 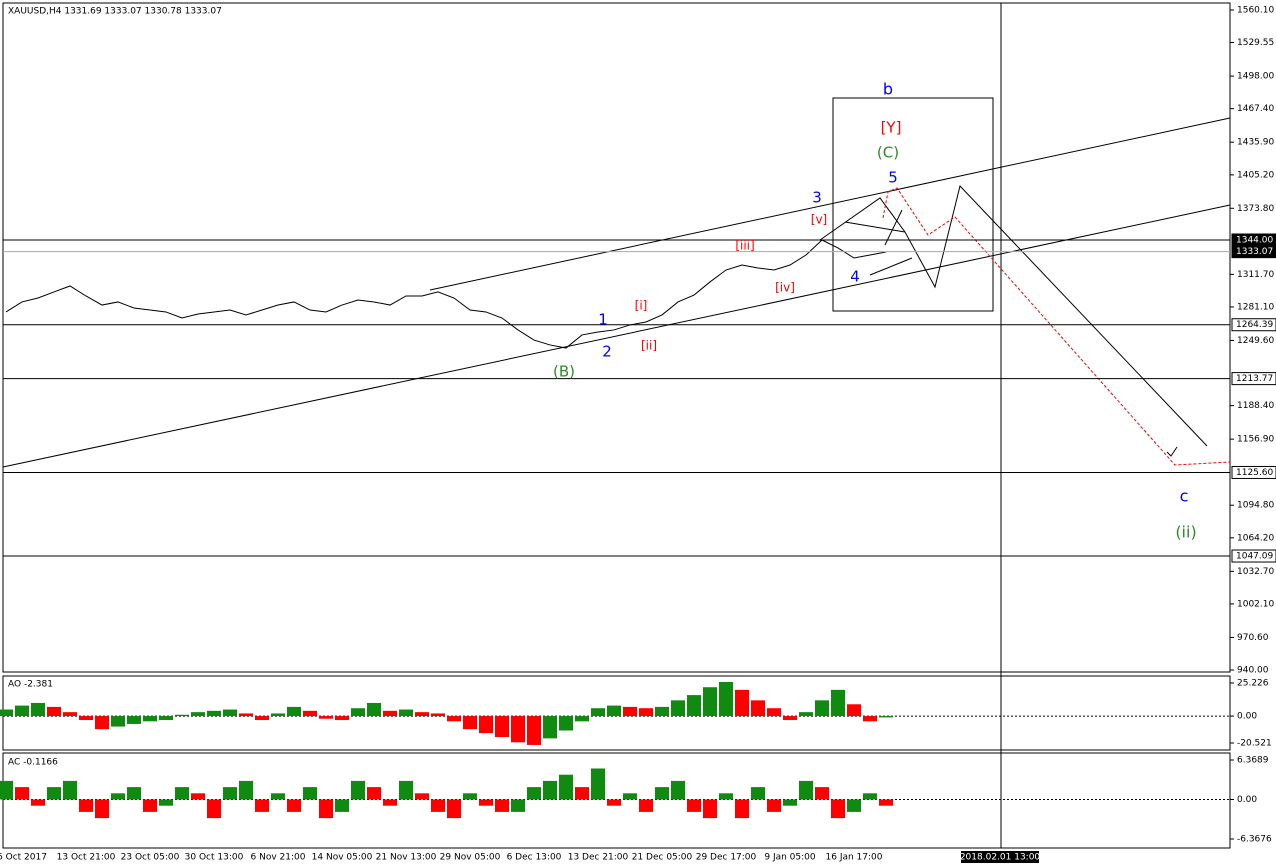 What do you see at coordinates (1255, 604) in the screenshot?
I see `y-tick-label: 1002.10` at bounding box center [1255, 604].